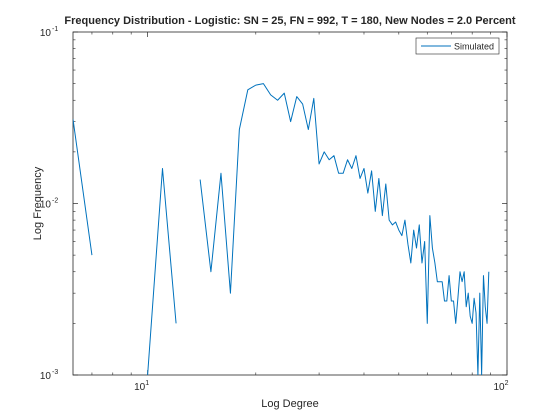 The height and width of the screenshot is (420, 560). What do you see at coordinates (474, 47) in the screenshot?
I see `legend-label-simulated: Simulated` at bounding box center [474, 47].